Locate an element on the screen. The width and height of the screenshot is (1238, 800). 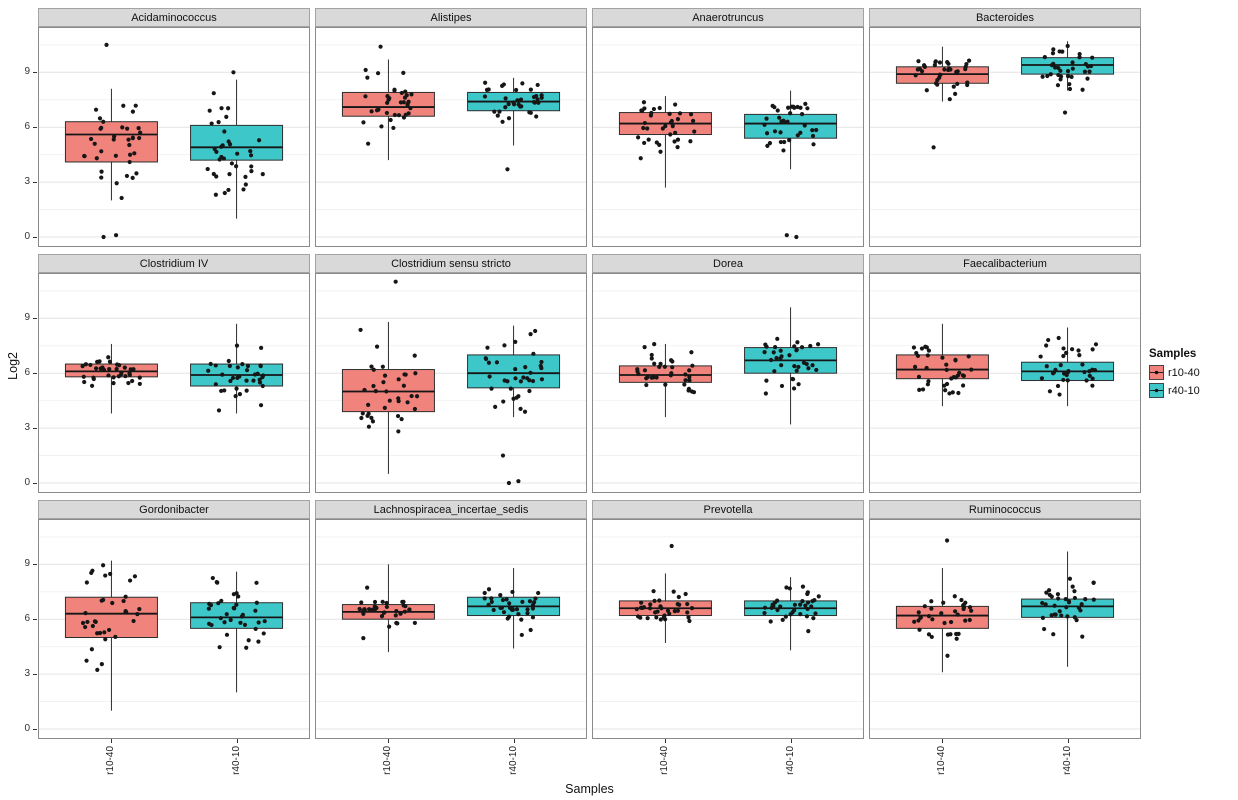
facet-strip: Bacteroides is located at coordinates (1005, 17).